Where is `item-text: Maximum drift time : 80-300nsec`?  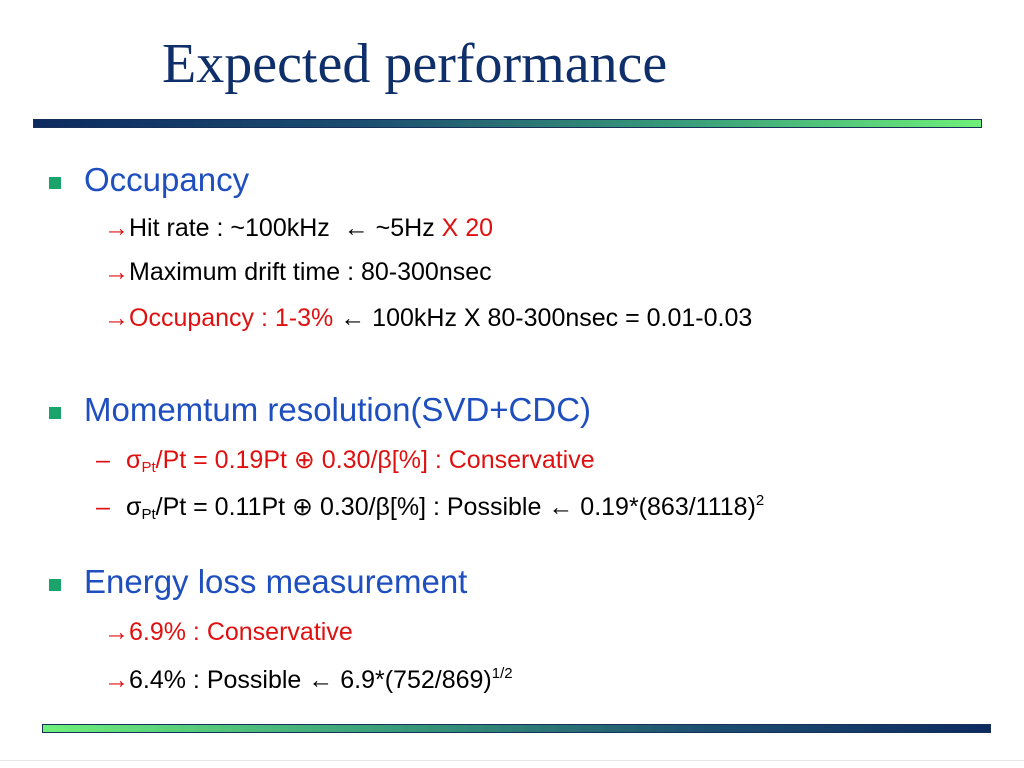
item-text: Maximum drift time : 80-300nsec is located at coordinates (310, 272).